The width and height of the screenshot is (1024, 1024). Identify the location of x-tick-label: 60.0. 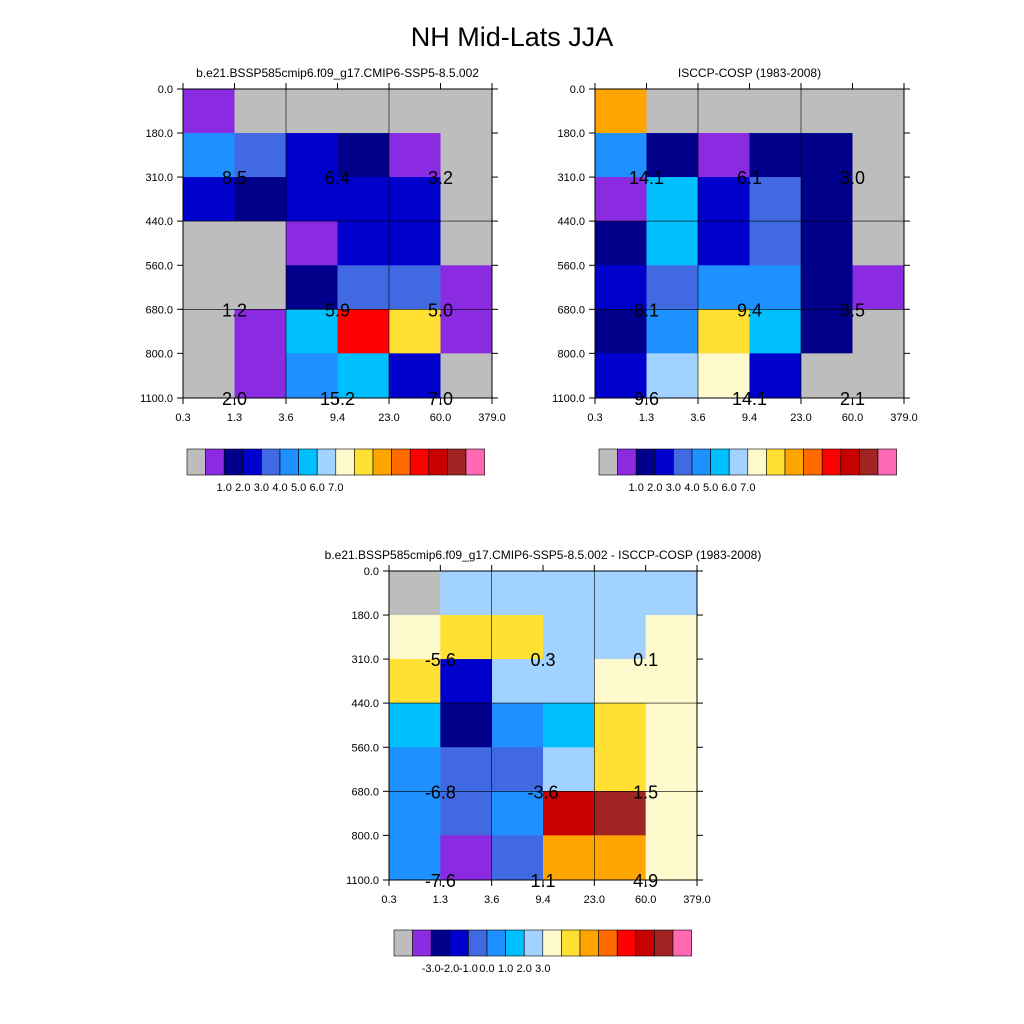
(440, 418).